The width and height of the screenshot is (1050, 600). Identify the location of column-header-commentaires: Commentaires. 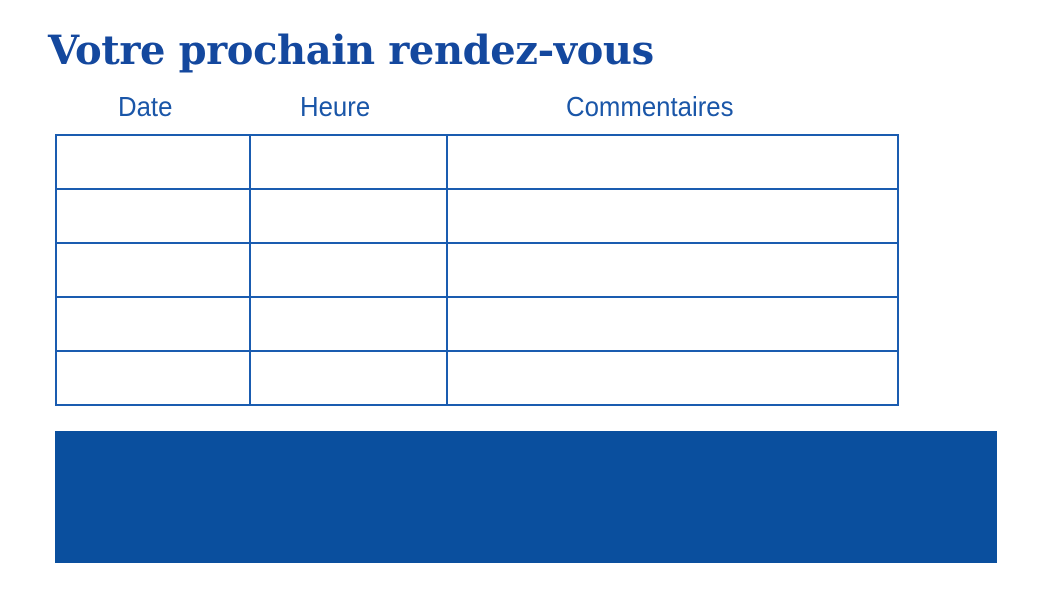
(650, 106).